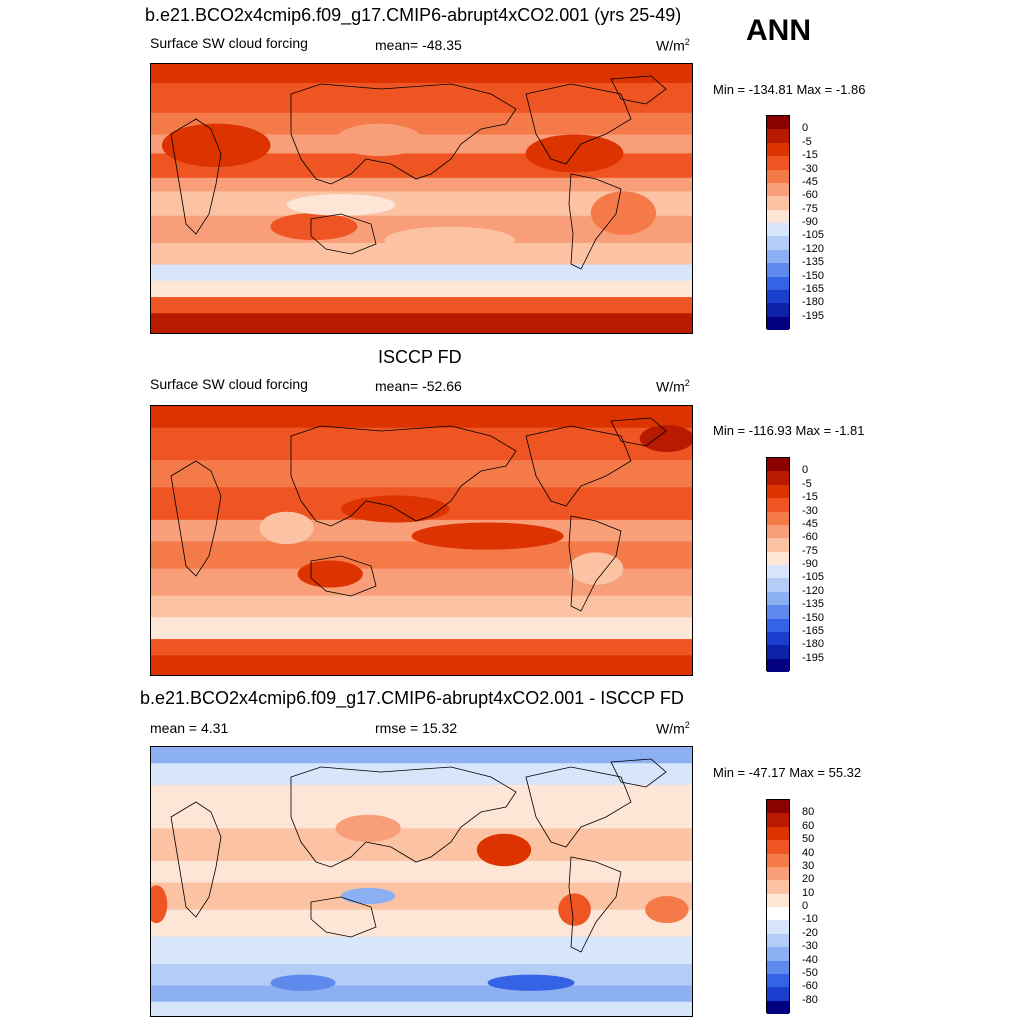 This screenshot has height=1024, width=1024. I want to click on panel-2-minmax: Min = -116.93 Max = -1.81, so click(789, 430).